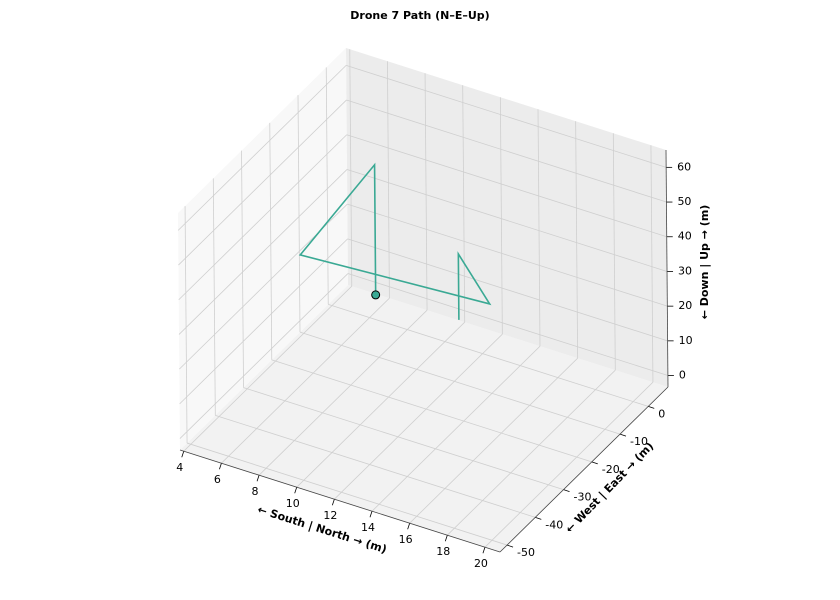  Describe the element at coordinates (684, 201) in the screenshot. I see `z-tick-label: 50` at that location.